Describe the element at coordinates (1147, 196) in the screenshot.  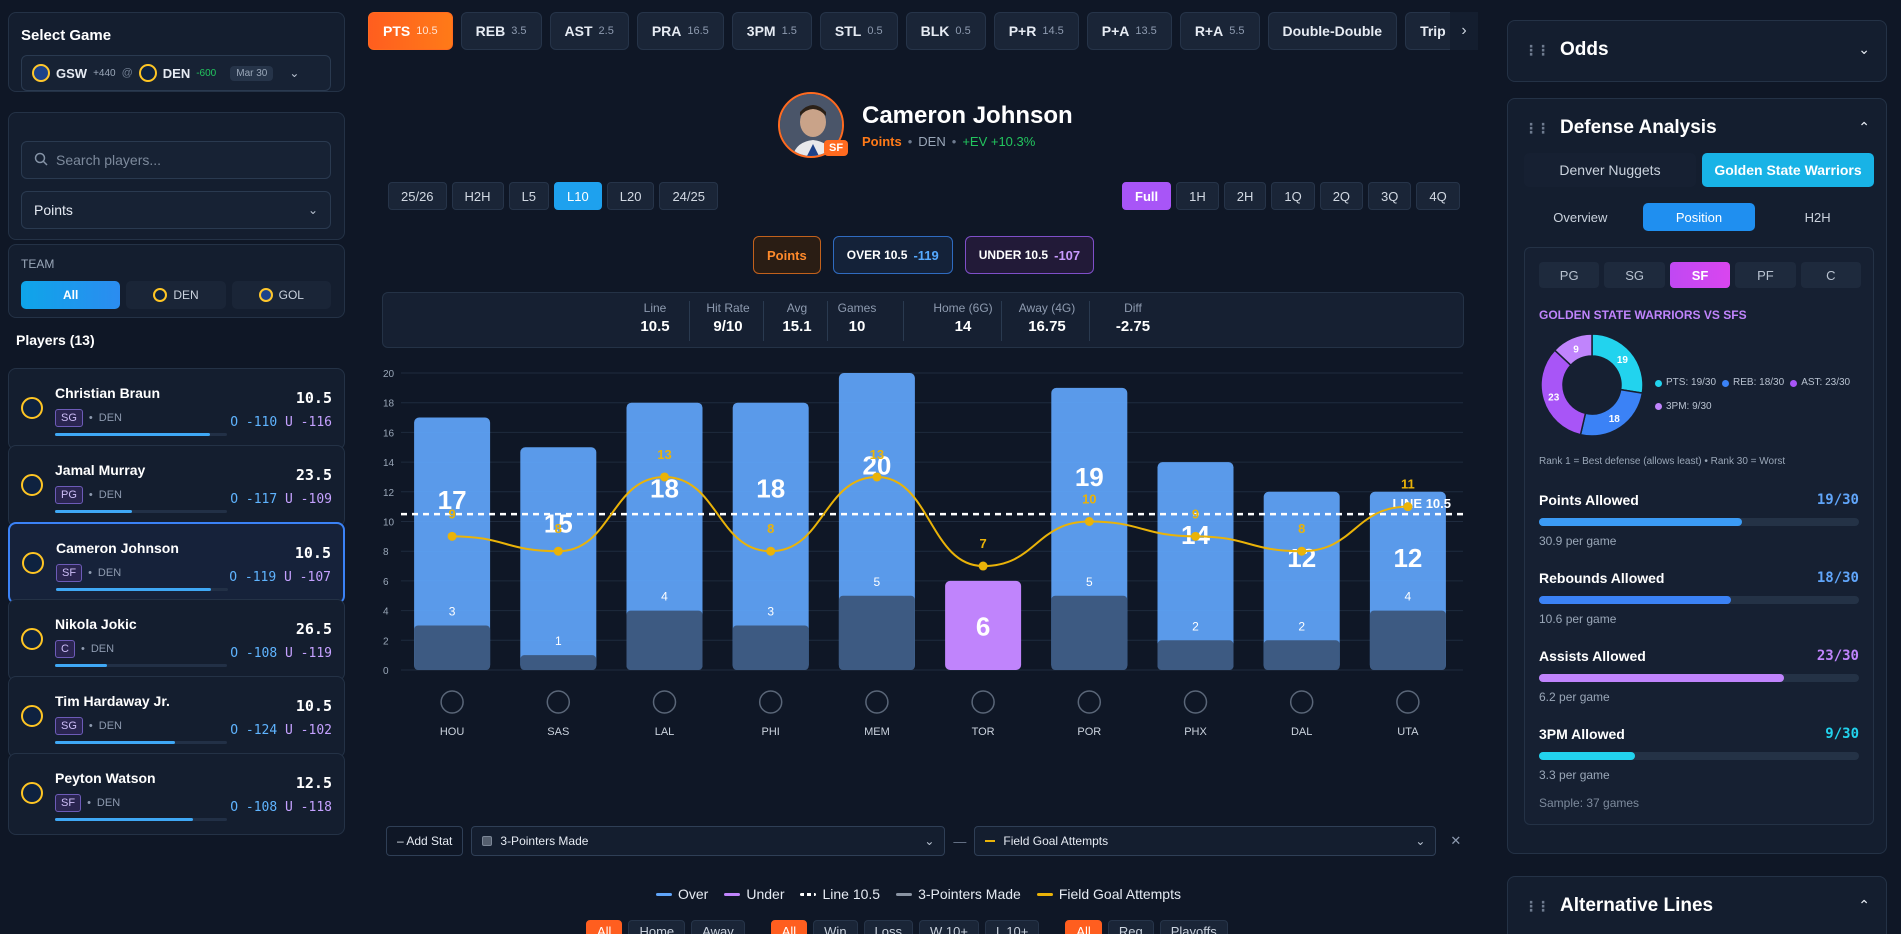
I see `period-tab-full: Full` at that location.